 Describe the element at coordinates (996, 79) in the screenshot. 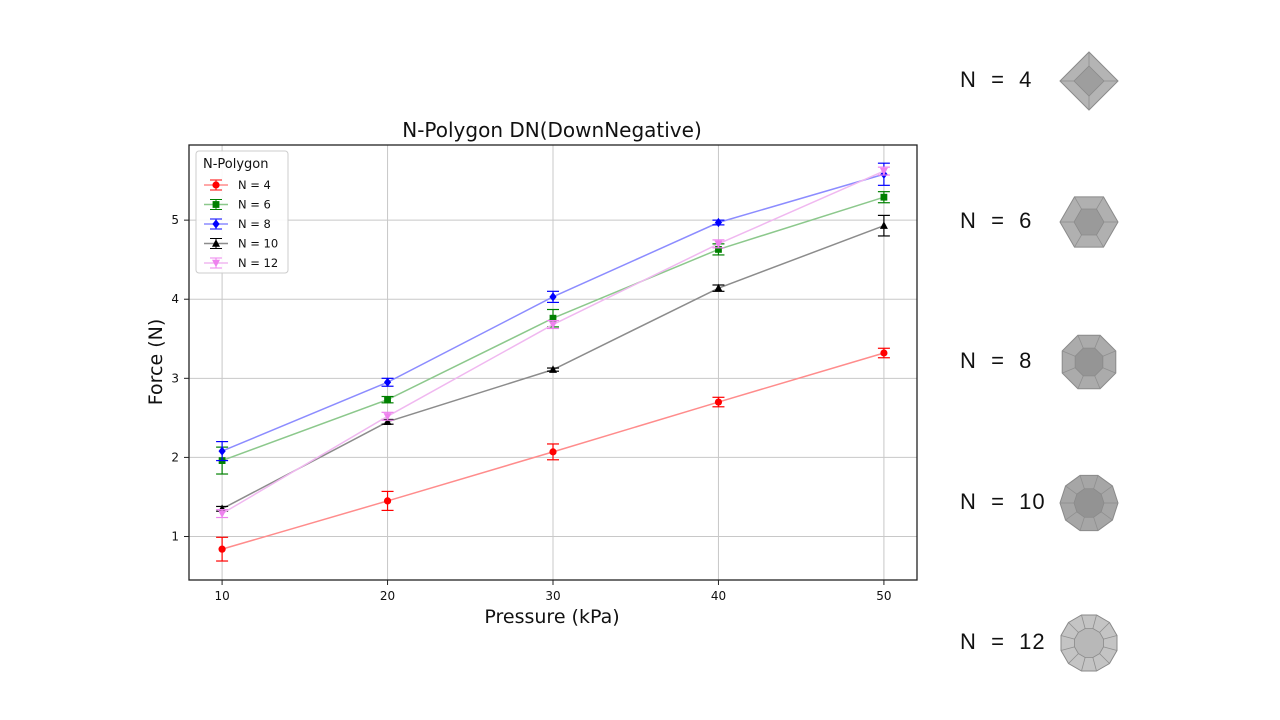

I see `polygon-label: N = 4` at that location.